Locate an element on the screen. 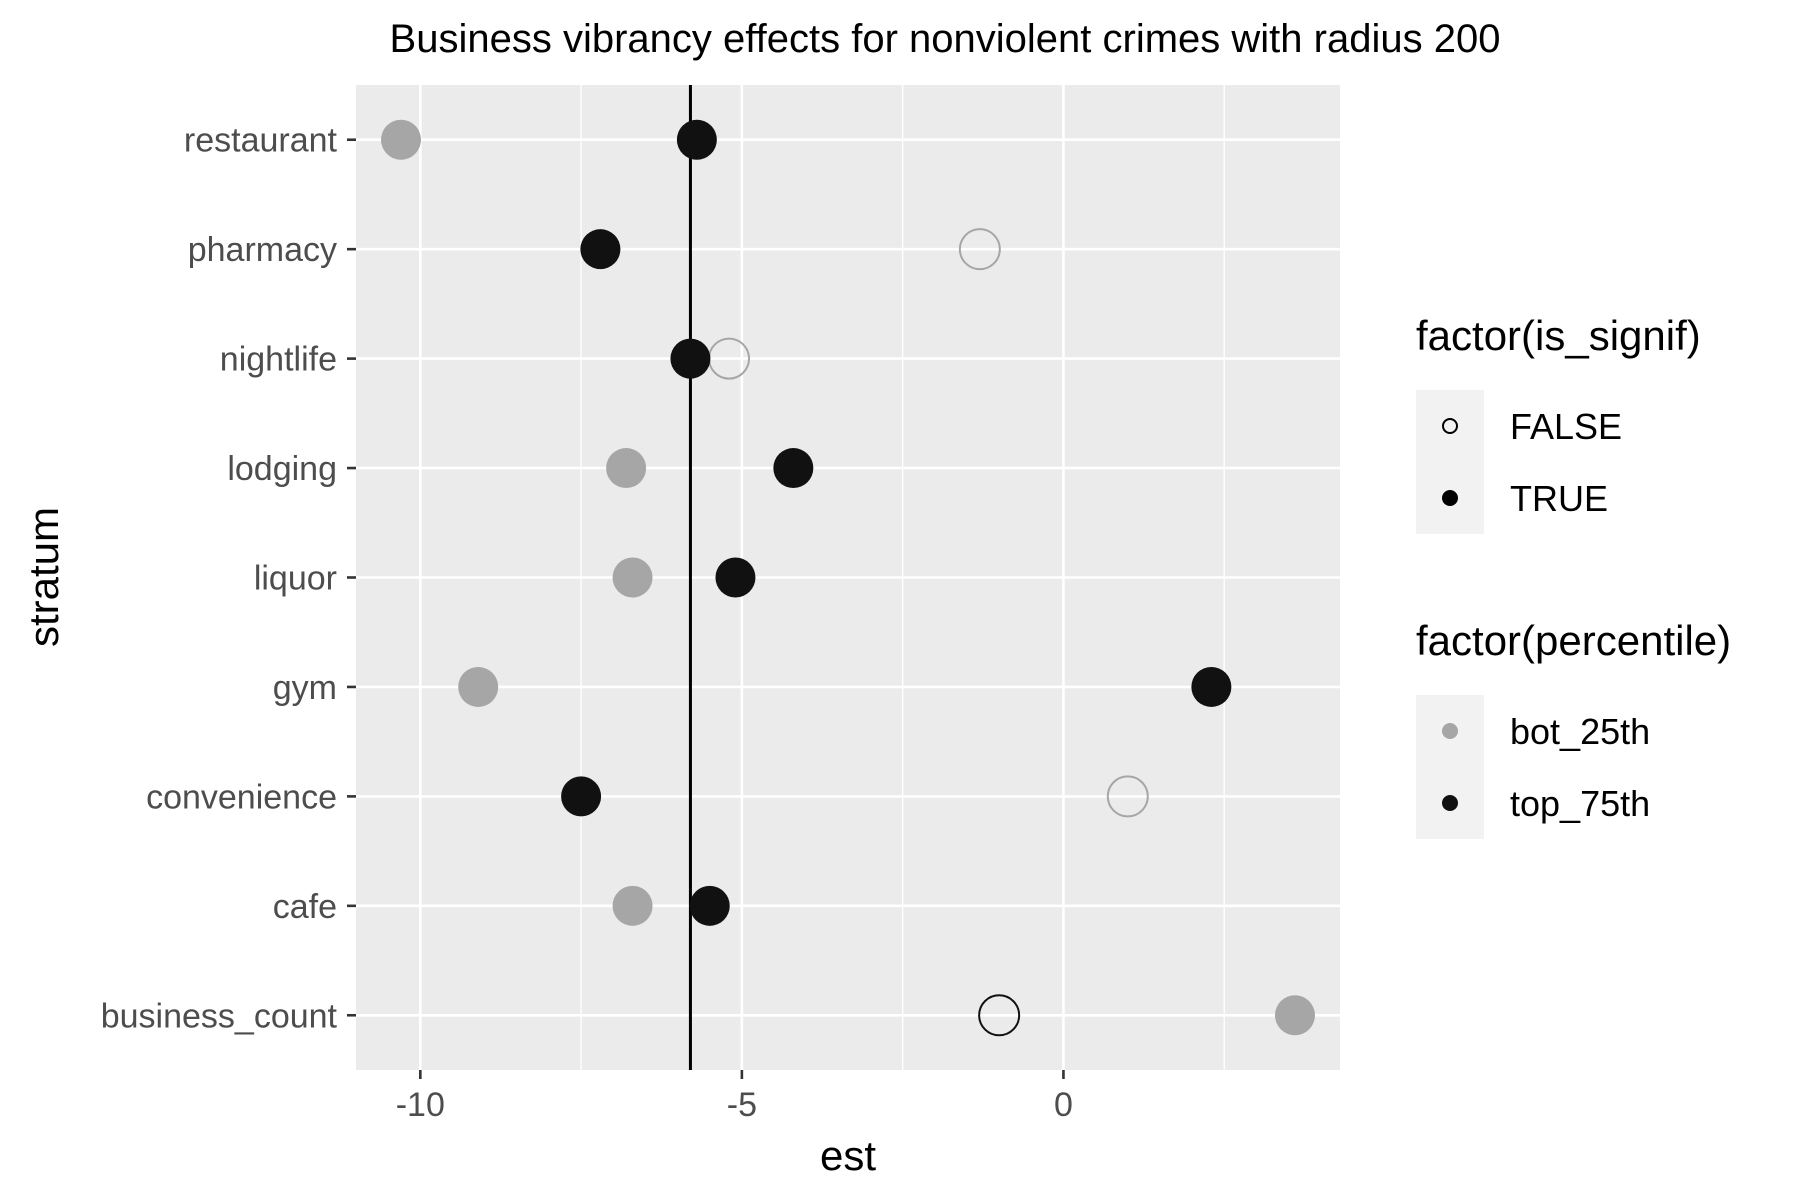 This screenshot has height=1200, width=1800. legend-title: factor(percentile) is located at coordinates (1573, 640).